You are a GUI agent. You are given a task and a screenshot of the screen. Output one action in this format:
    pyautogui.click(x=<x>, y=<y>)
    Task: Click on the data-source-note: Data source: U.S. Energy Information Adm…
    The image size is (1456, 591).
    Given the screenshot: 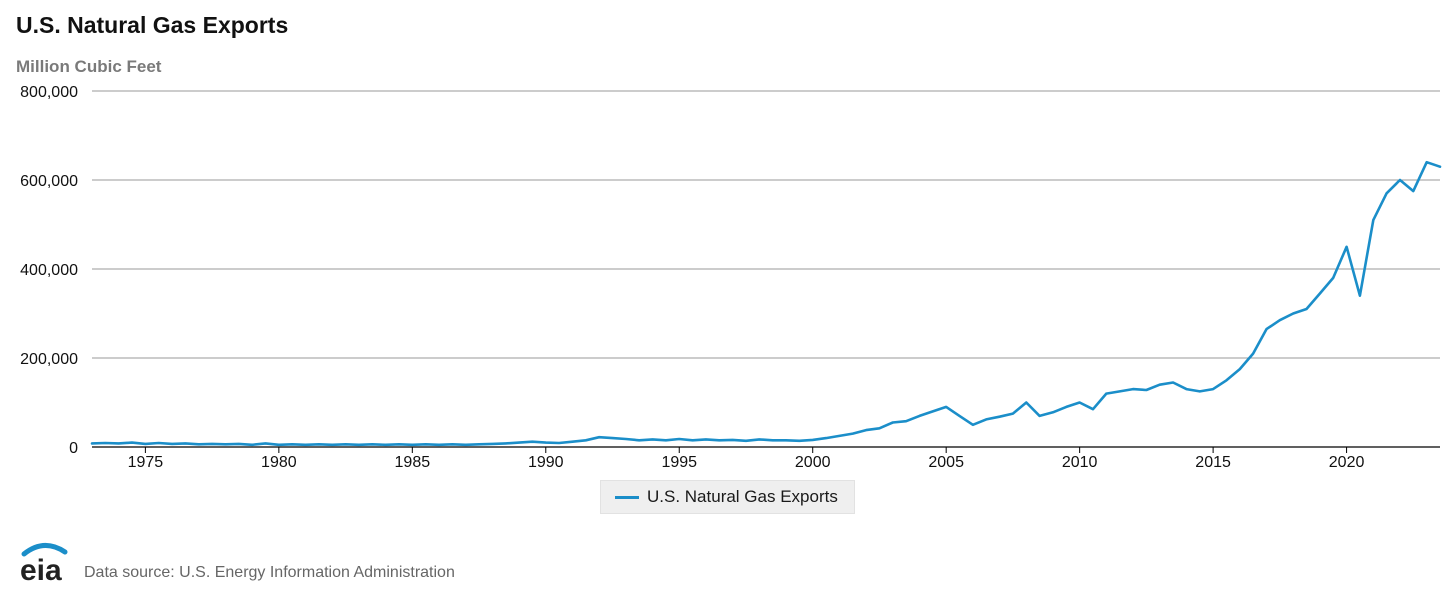 What is the action you would take?
    pyautogui.click(x=269, y=572)
    